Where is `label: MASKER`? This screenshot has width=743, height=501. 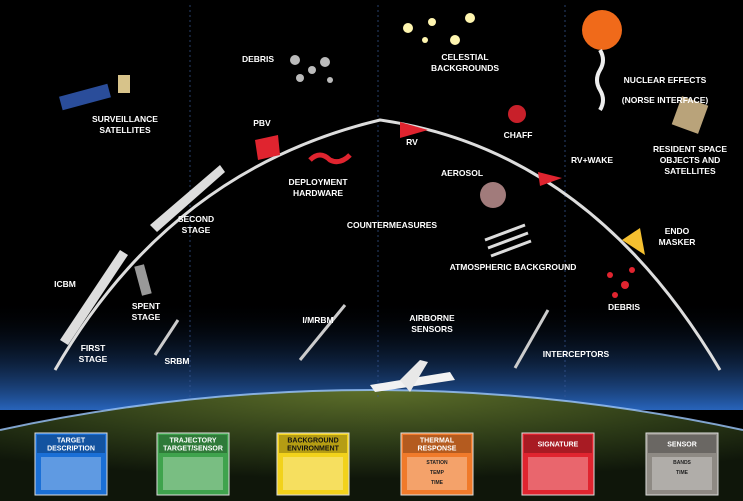
label: MASKER is located at coordinates (677, 242).